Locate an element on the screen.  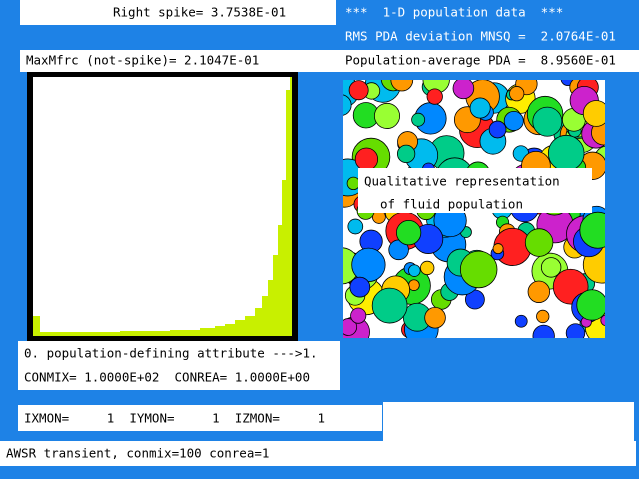
info-row is located at coordinates (329, 61).